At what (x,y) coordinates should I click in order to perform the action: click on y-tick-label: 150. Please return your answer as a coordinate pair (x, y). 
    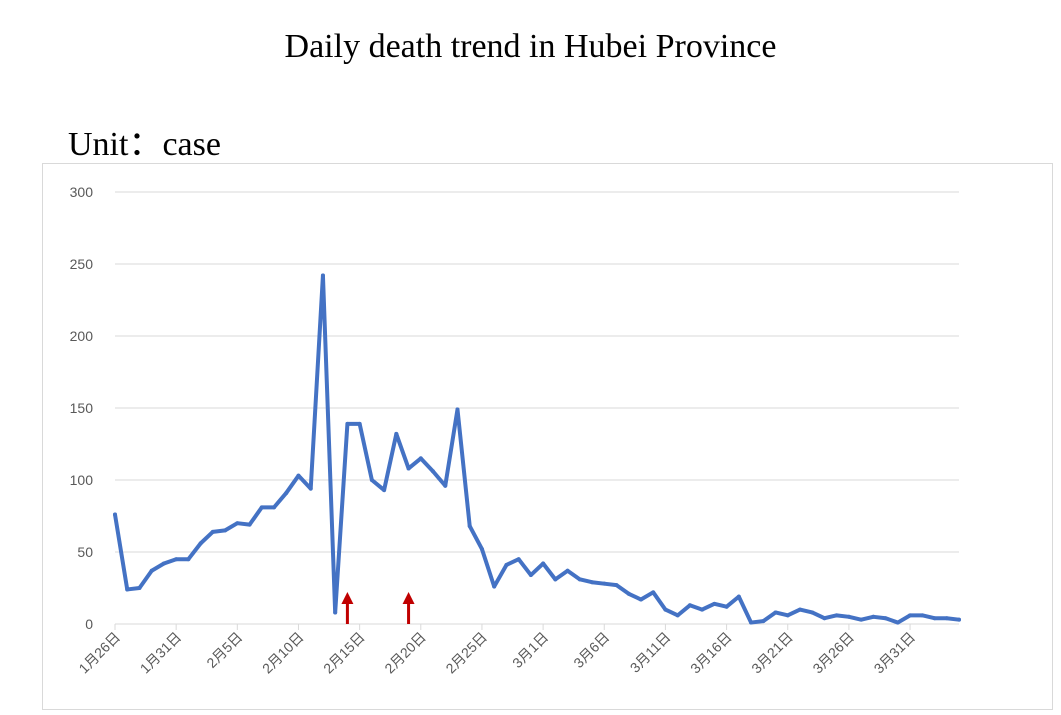
    Looking at the image, I should click on (82, 408).